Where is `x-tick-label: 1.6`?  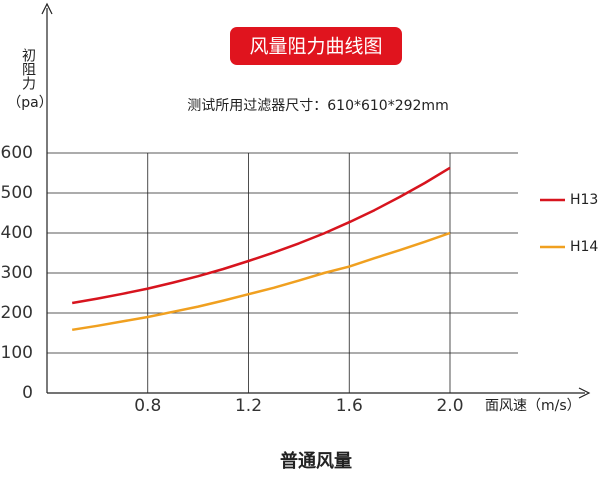 x-tick-label: 1.6 is located at coordinates (349, 406).